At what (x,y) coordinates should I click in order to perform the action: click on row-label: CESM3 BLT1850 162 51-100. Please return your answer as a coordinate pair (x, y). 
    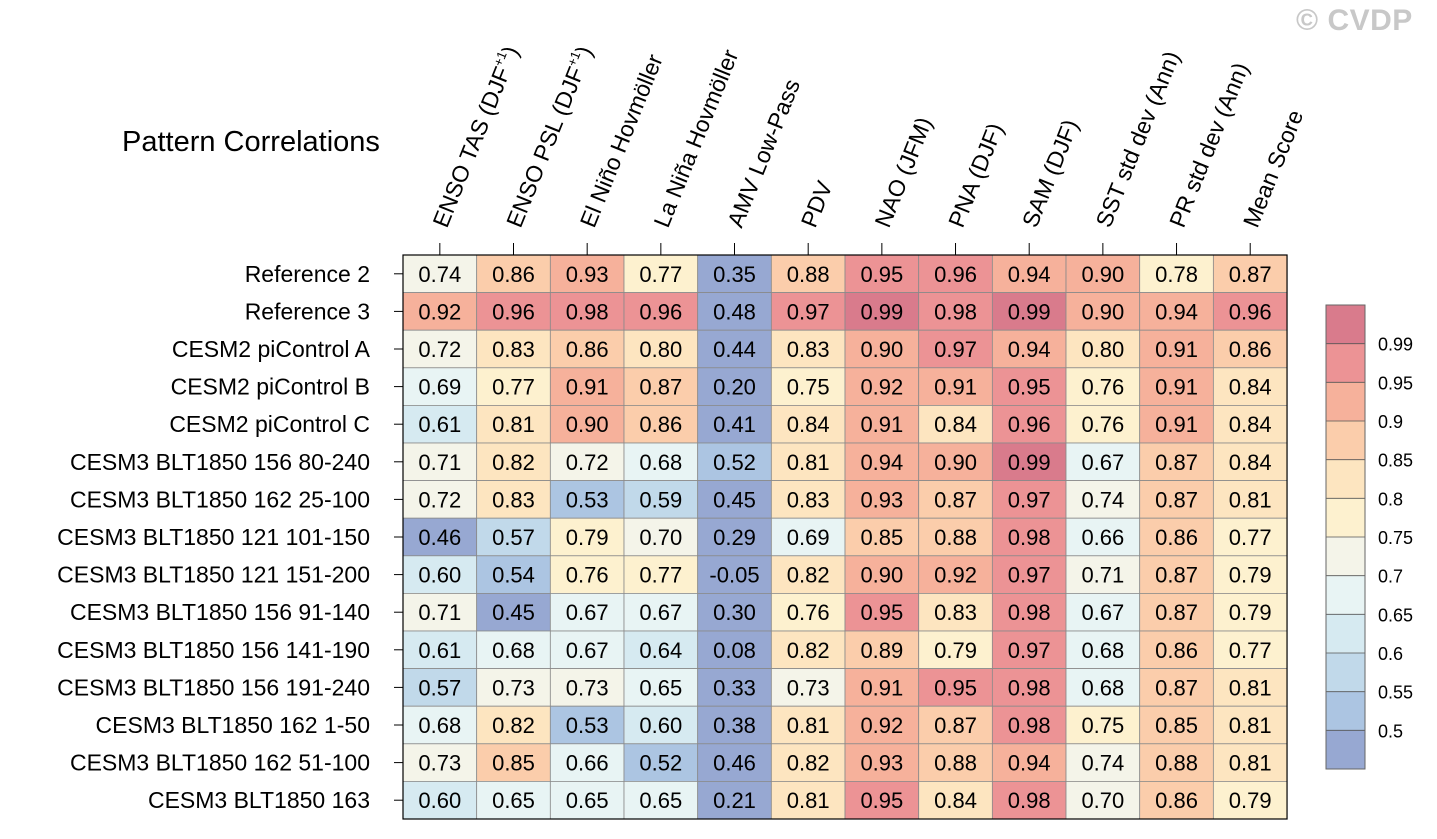
    Looking at the image, I should click on (220, 763).